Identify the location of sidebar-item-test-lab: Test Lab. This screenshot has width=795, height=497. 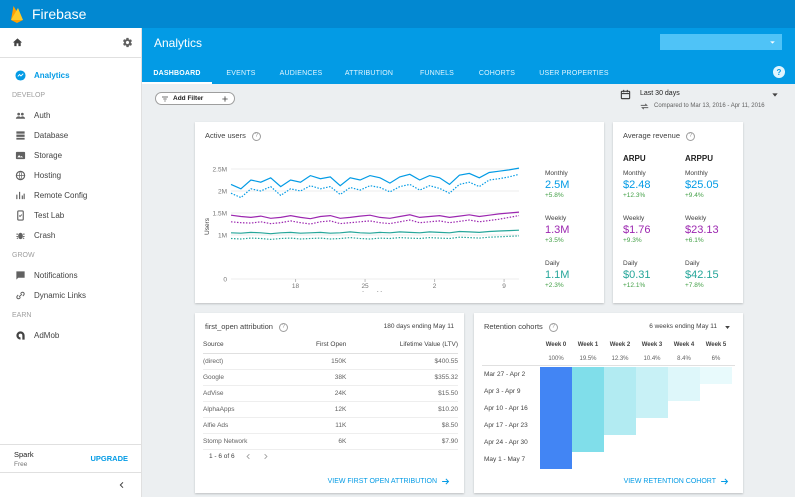
(70, 215).